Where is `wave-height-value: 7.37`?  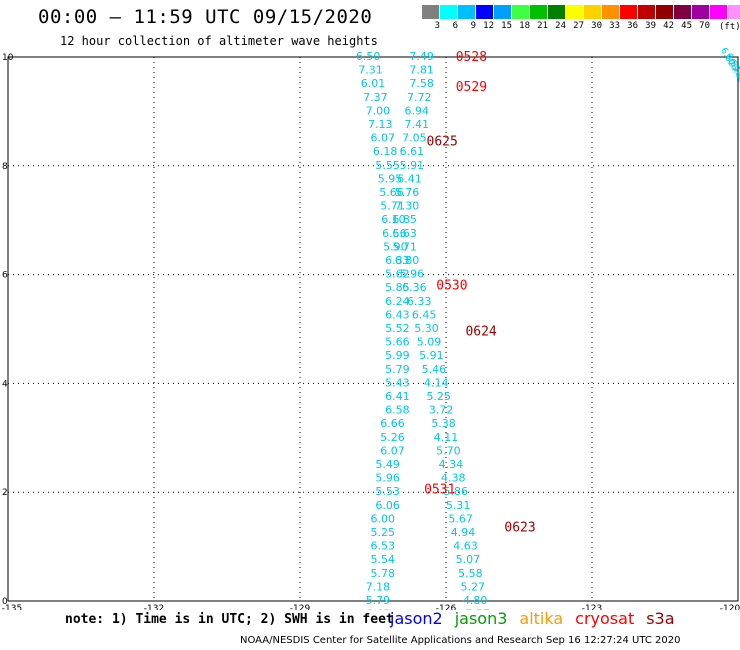 wave-height-value: 7.37 is located at coordinates (375, 97).